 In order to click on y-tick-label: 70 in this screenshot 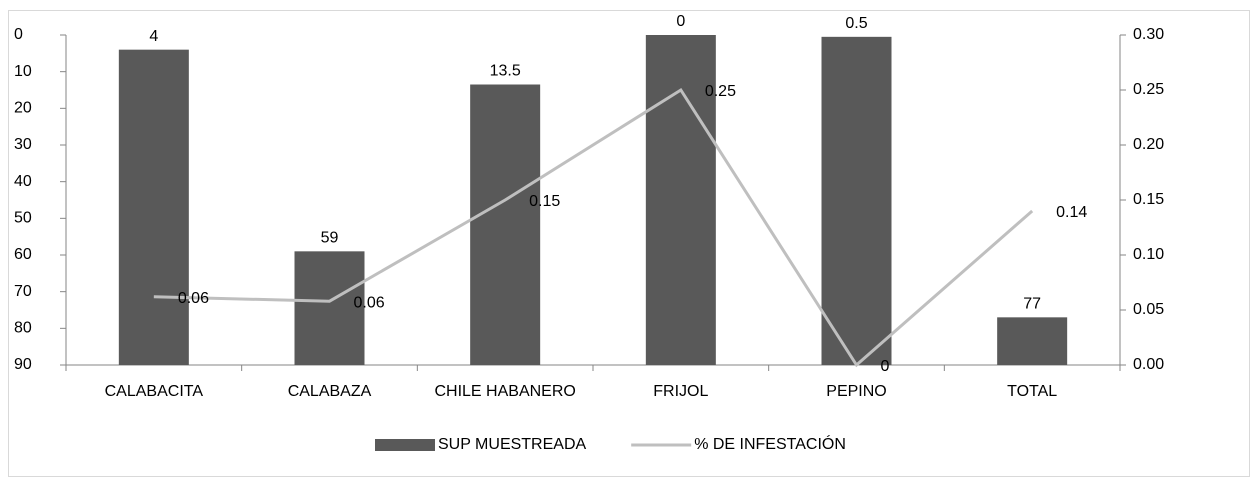, I will do `click(23, 291)`.